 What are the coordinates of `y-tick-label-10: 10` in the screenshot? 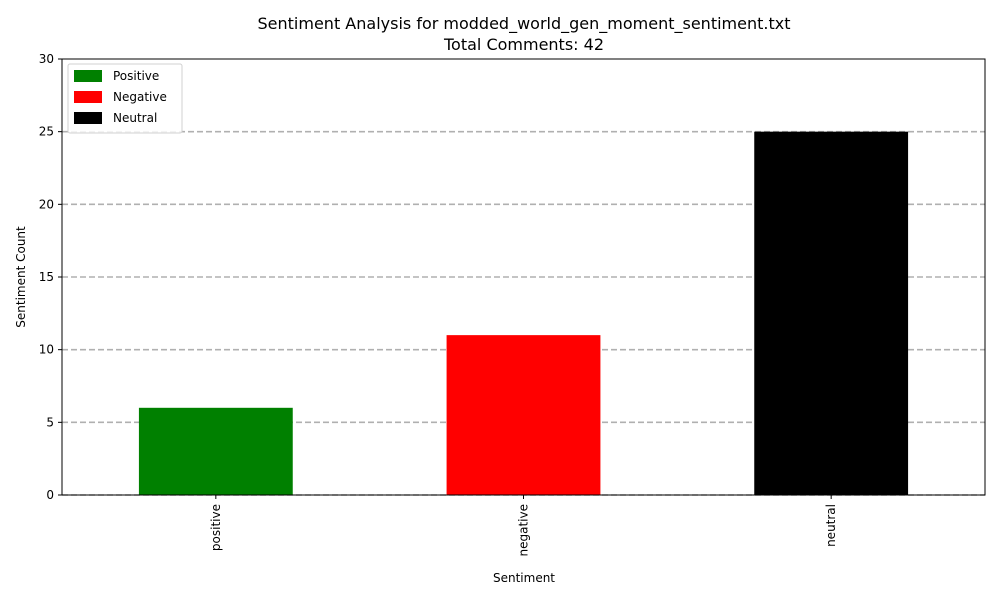 It's located at (46, 350).